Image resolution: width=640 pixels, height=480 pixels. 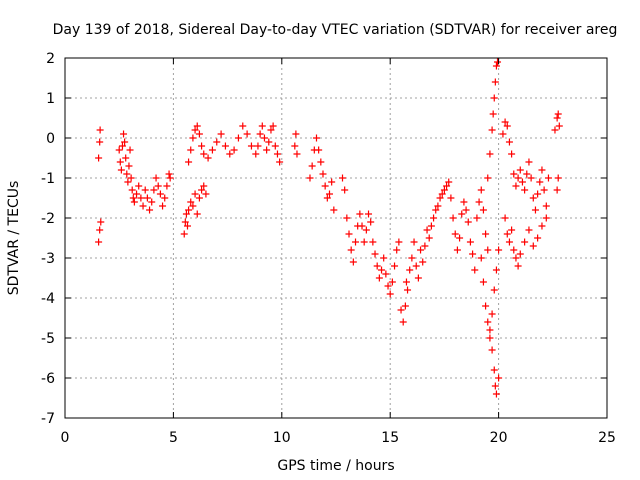 What do you see at coordinates (48, 219) in the screenshot?
I see `y-tick-label: -2` at bounding box center [48, 219].